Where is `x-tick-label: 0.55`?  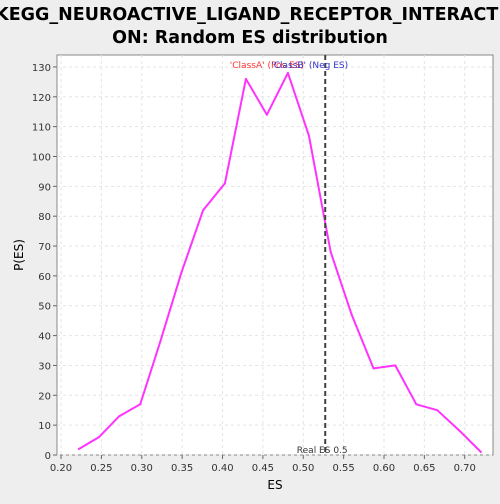
x-tick-label: 0.55 is located at coordinates (343, 468).